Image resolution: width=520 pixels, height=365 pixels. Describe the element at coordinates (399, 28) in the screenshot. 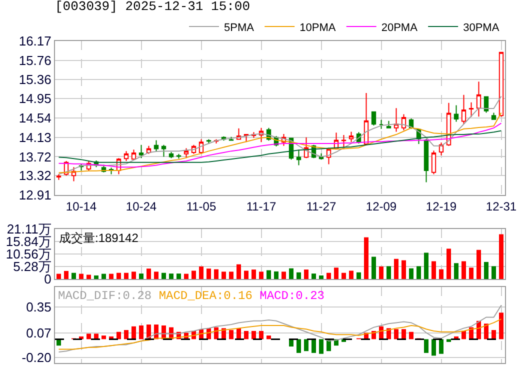

I see `legend-label: 20PMA` at that location.